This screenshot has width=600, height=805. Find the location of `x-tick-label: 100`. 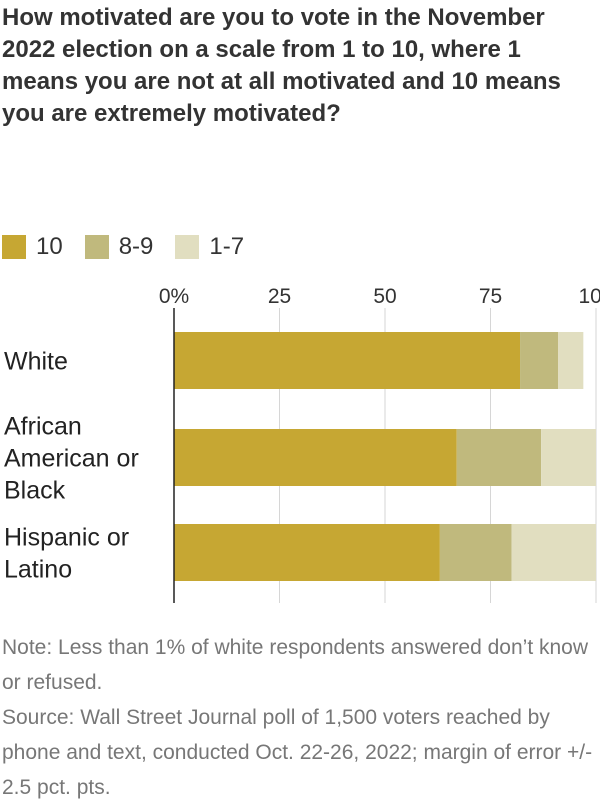

x-tick-label: 100 is located at coordinates (589, 296).